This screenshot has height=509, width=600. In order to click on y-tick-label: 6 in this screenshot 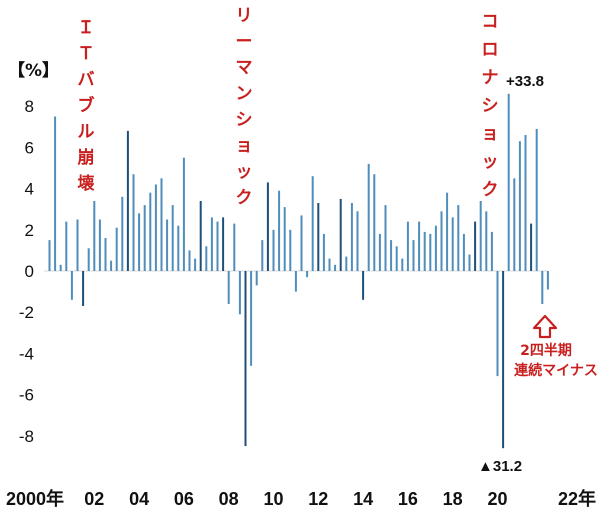, I will do `click(29, 147)`.